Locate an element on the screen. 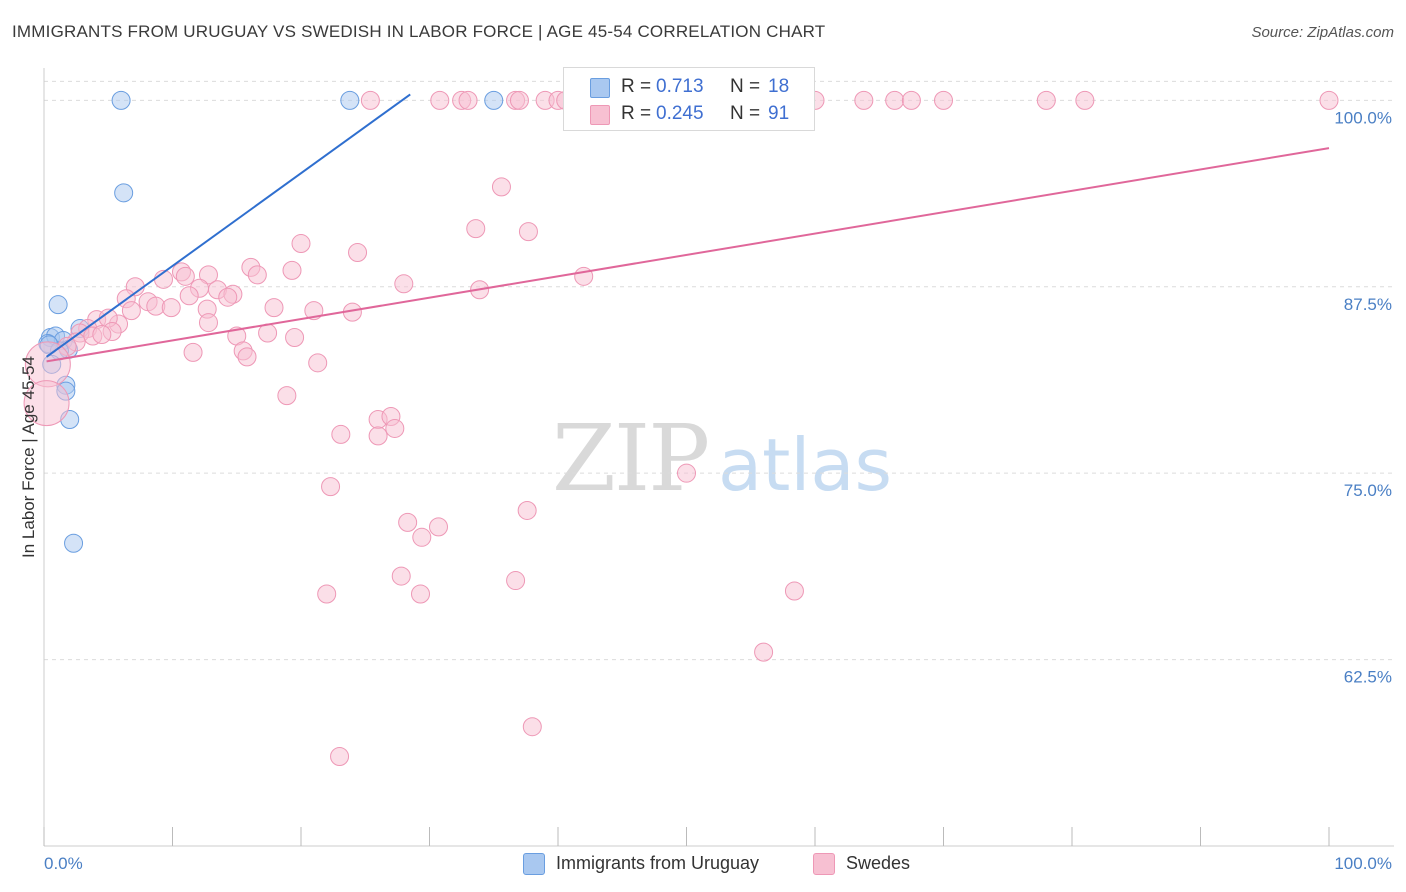 The image size is (1406, 892). stats-legend: R = 0.713 N = 18 R = 0.245 N = 91 is located at coordinates (689, 99).